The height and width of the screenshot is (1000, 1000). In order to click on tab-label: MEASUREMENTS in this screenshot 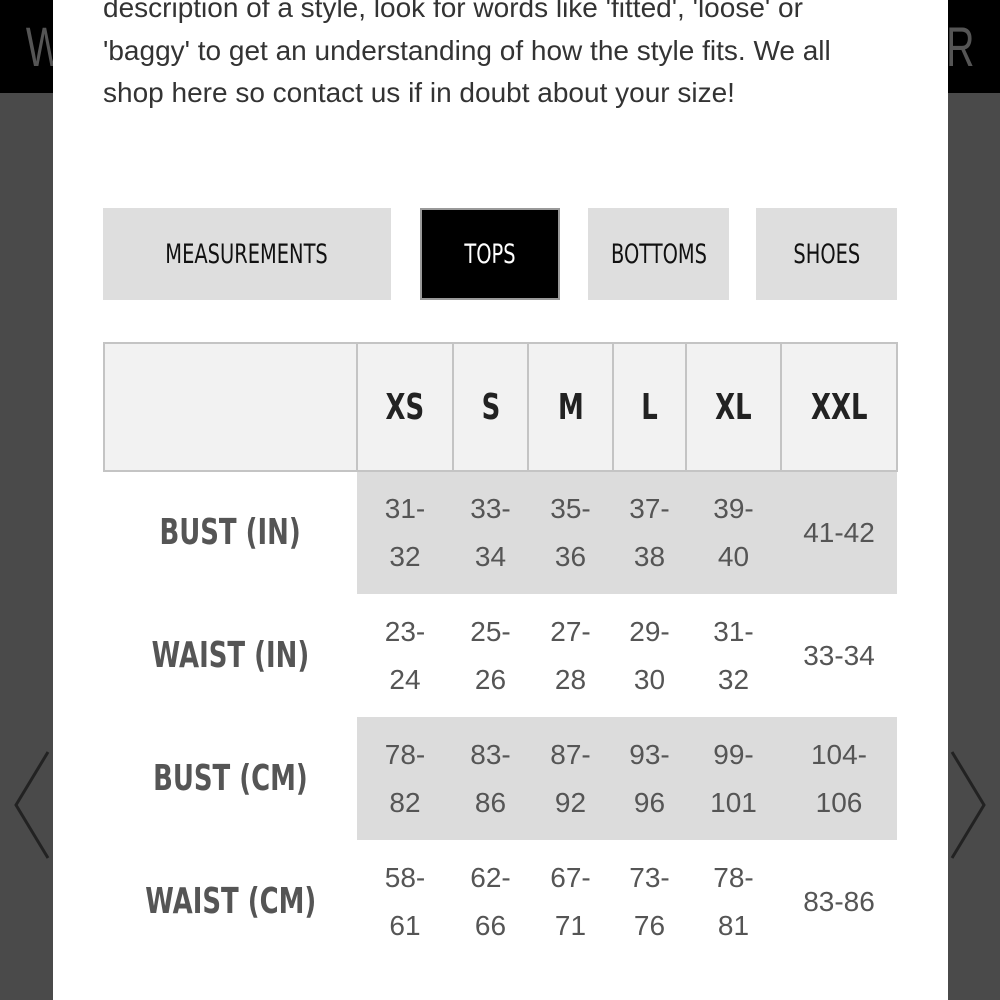, I will do `click(247, 254)`.